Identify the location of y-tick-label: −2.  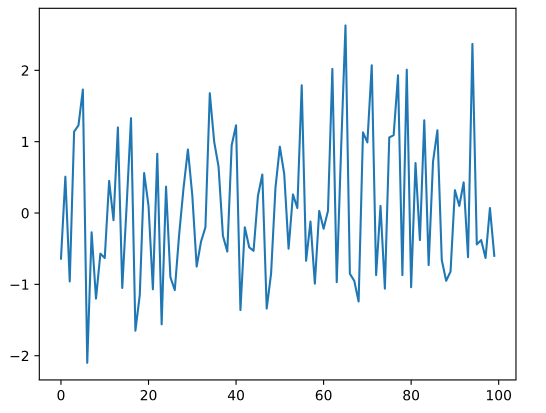
(19, 355).